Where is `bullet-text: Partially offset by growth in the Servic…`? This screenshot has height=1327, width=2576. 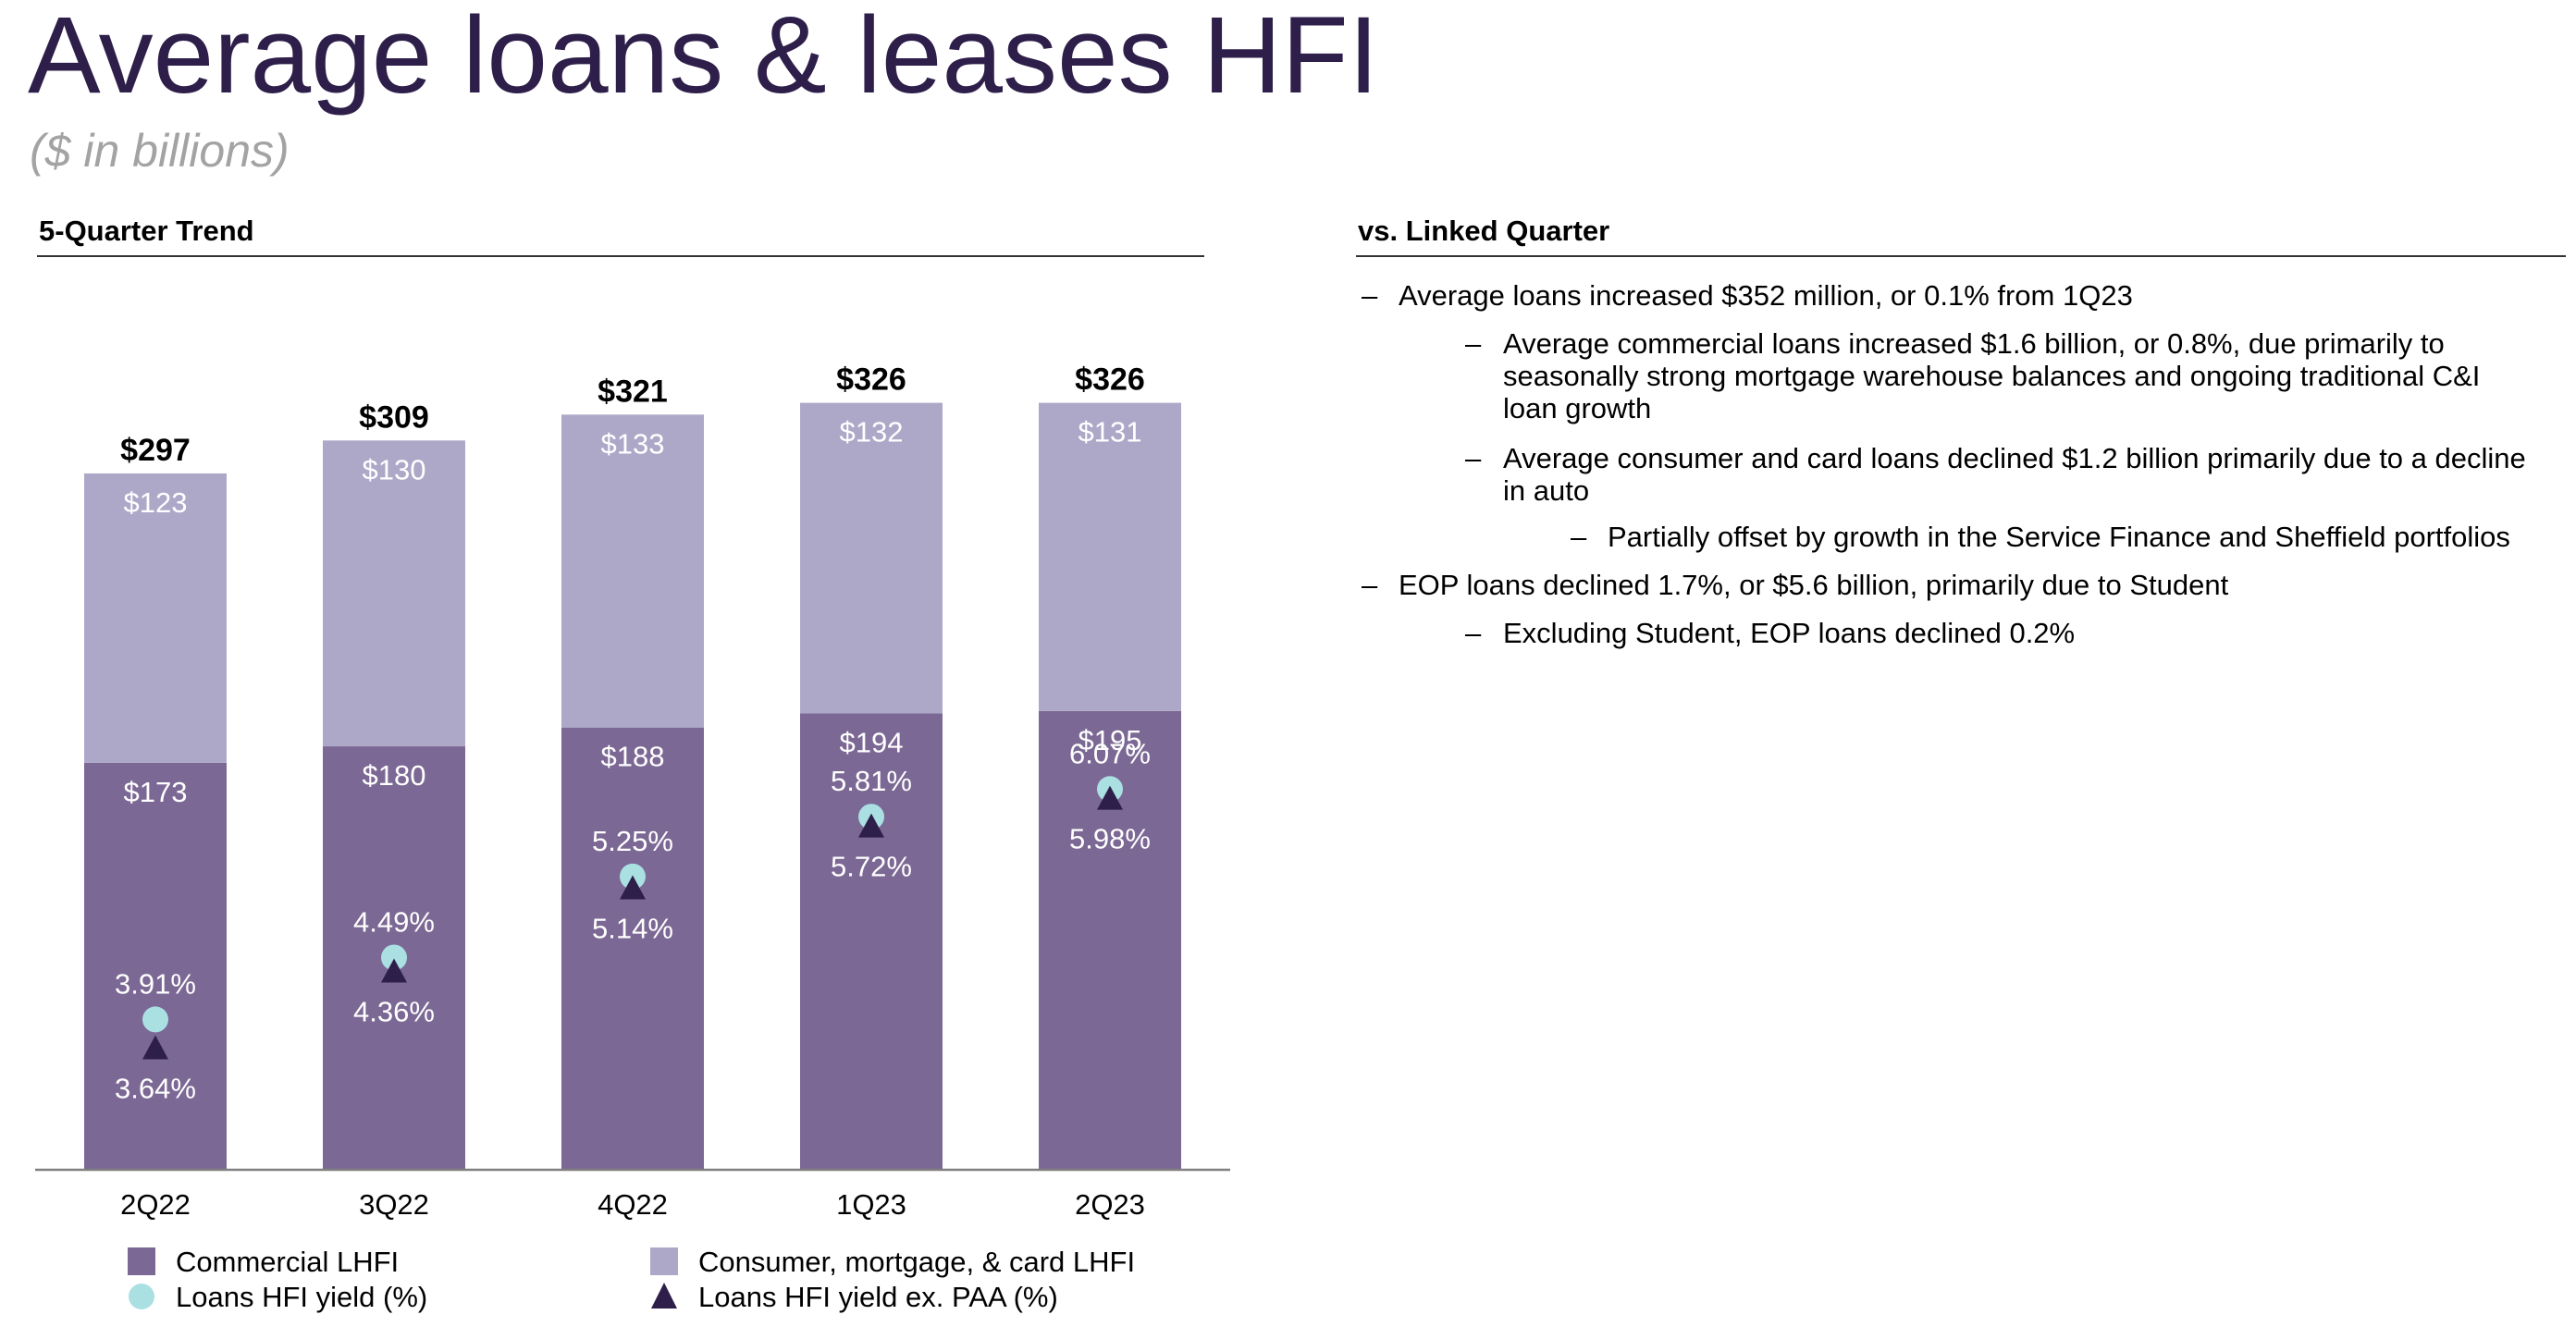
bullet-text: Partially offset by growth in the Servic… is located at coordinates (2059, 537).